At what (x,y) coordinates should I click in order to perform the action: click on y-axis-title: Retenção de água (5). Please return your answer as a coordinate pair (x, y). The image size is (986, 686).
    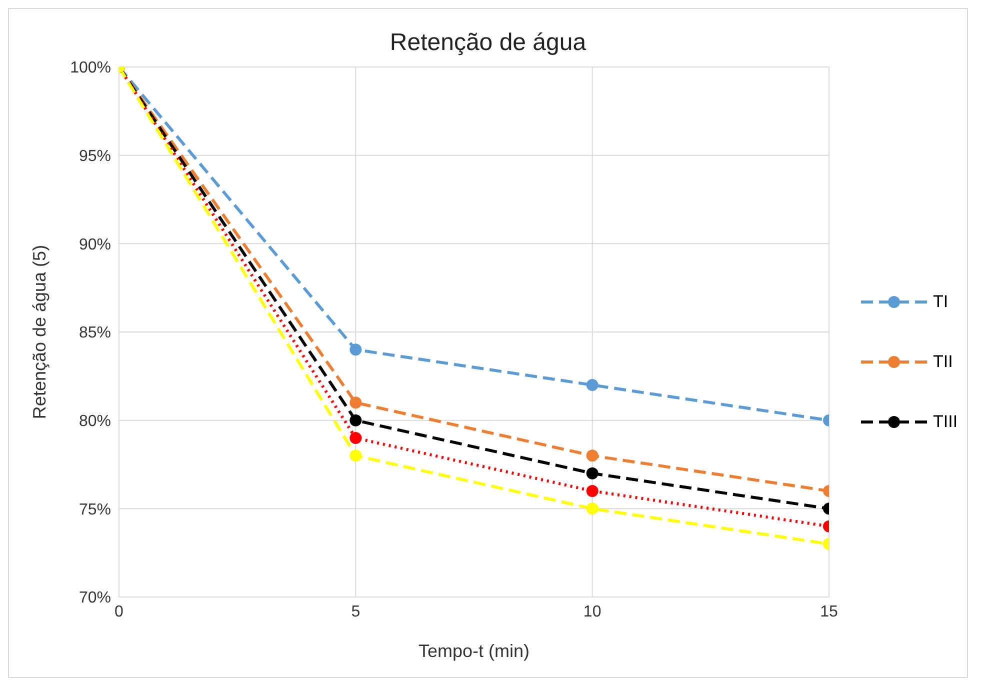
    Looking at the image, I should click on (39, 332).